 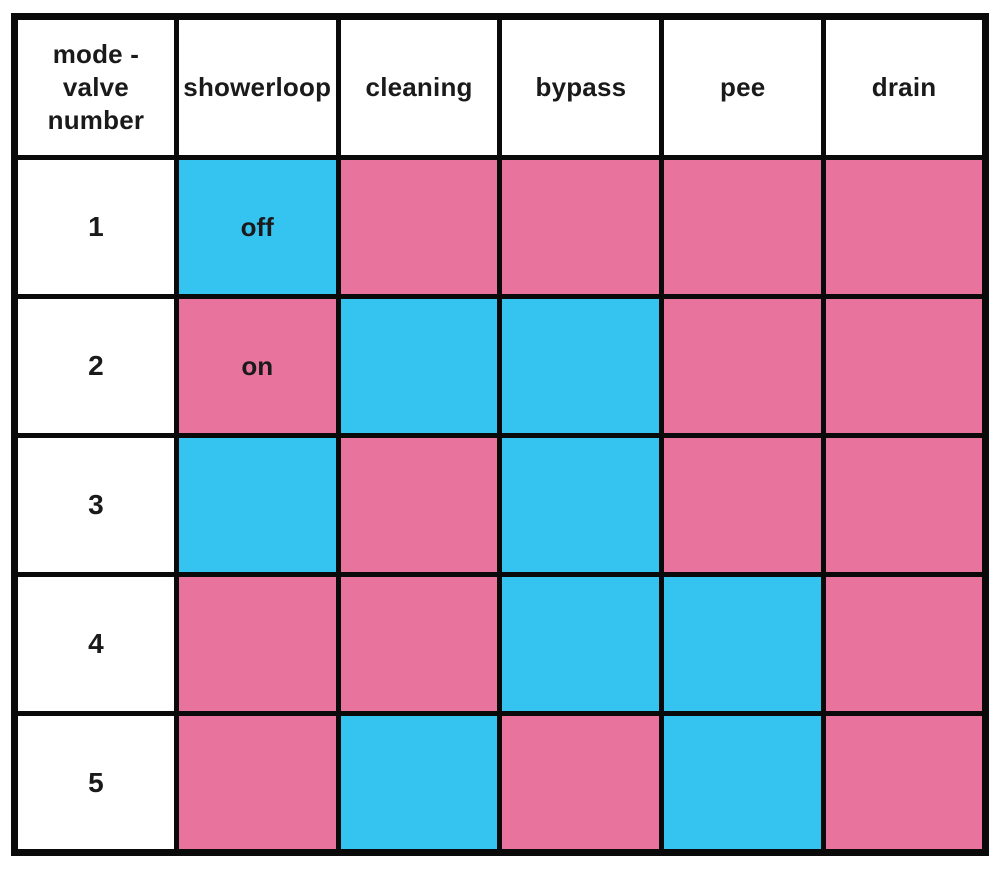 What do you see at coordinates (95, 783) in the screenshot?
I see `row-header-valve-number: 5` at bounding box center [95, 783].